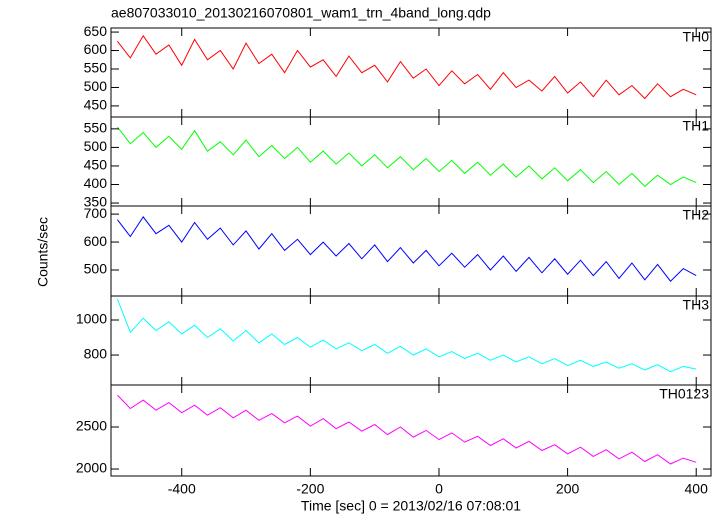 Image resolution: width=723 pixels, height=516 pixels. Describe the element at coordinates (684, 394) in the screenshot. I see `panel-label: TH0123` at that location.